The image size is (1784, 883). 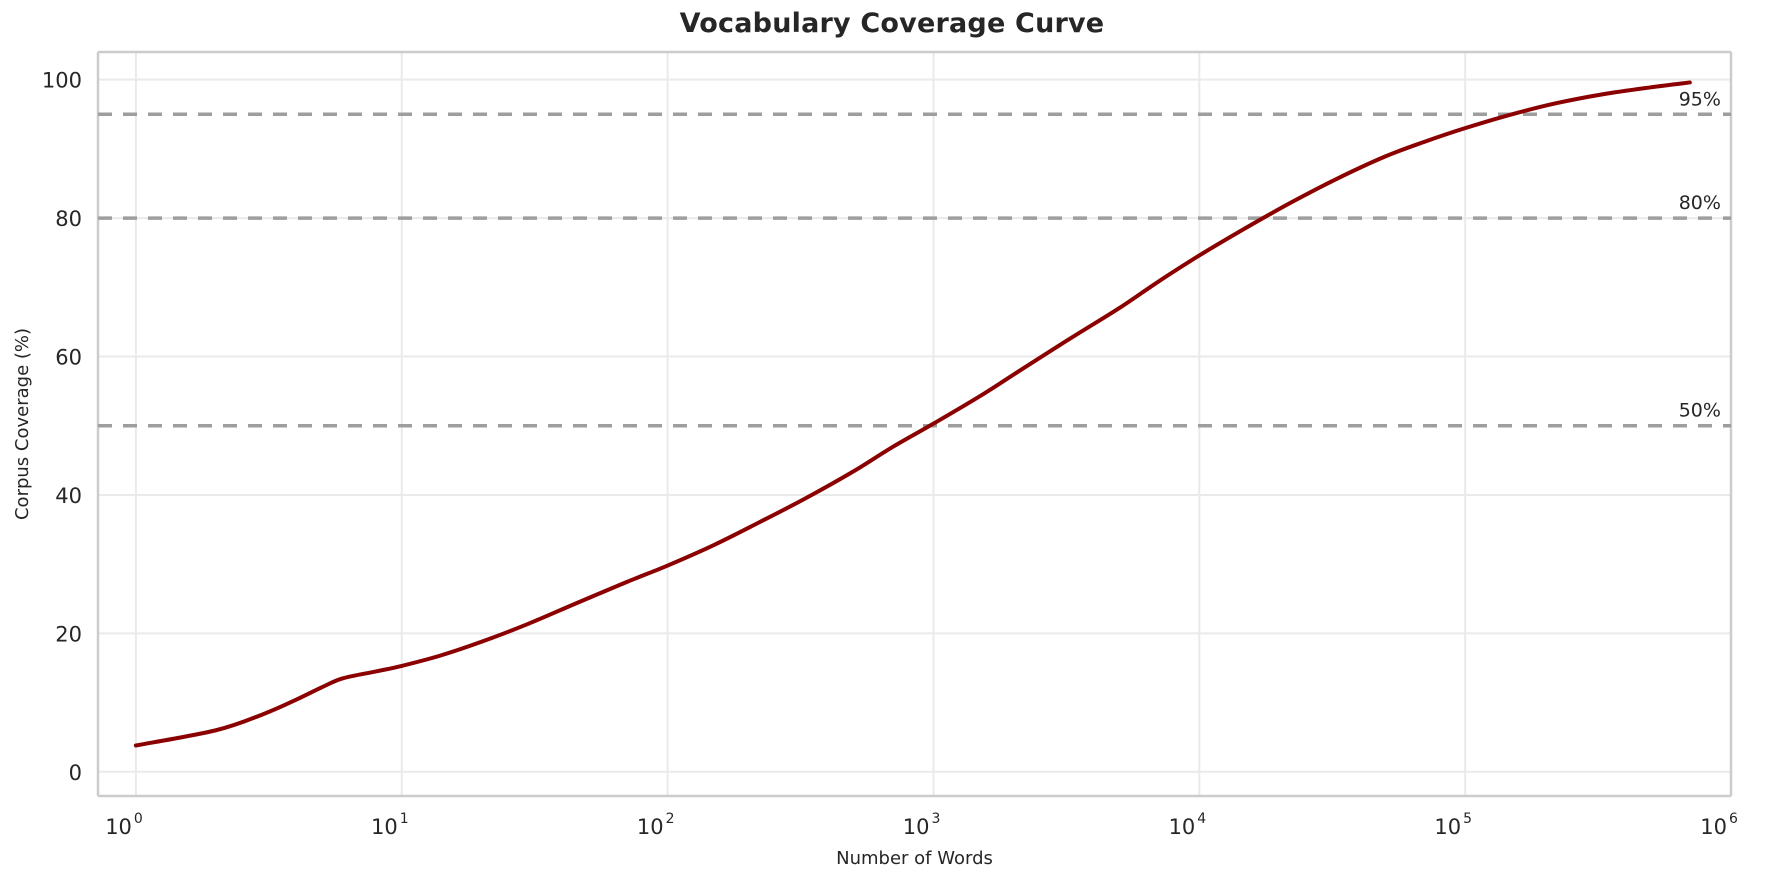 What do you see at coordinates (892, 23) in the screenshot?
I see `chart-title: Vocabulary Coverage Curve` at bounding box center [892, 23].